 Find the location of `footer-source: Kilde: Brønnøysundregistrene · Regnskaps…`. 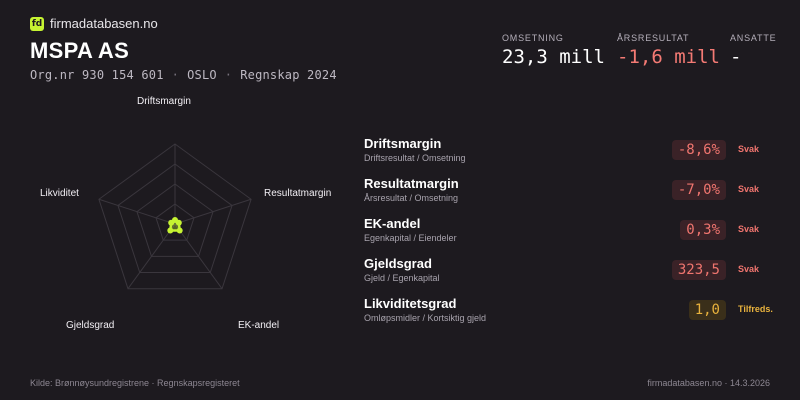

footer-source: Kilde: Brønnøysundregistrene · Regnskaps… is located at coordinates (135, 383).